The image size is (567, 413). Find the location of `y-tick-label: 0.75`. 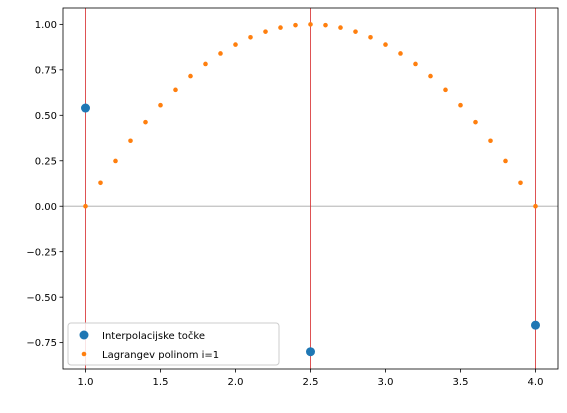

y-tick-label: 0.75 is located at coordinates (46, 70).